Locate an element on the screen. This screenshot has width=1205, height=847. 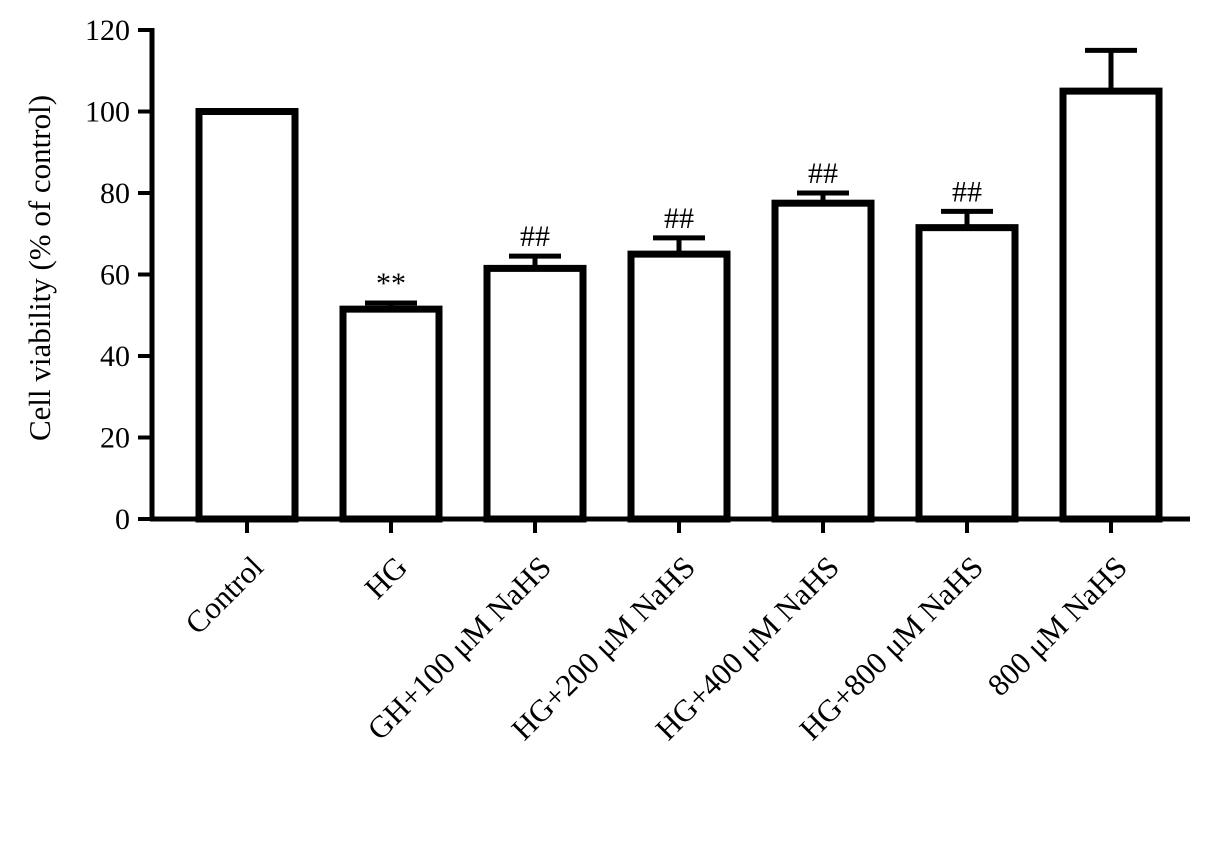
y-tick-label: 120 is located at coordinates (107, 30).